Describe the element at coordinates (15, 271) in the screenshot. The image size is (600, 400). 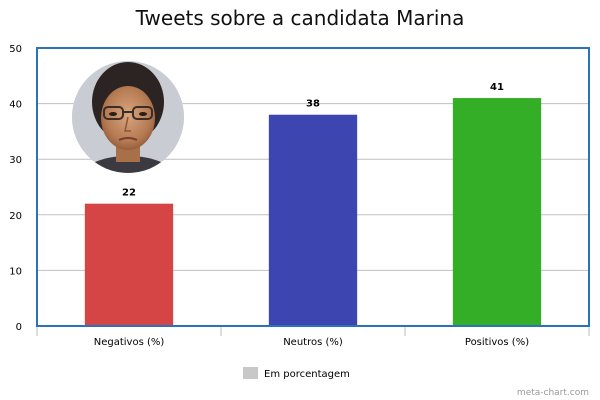
I see `y-tick-label: 10` at that location.